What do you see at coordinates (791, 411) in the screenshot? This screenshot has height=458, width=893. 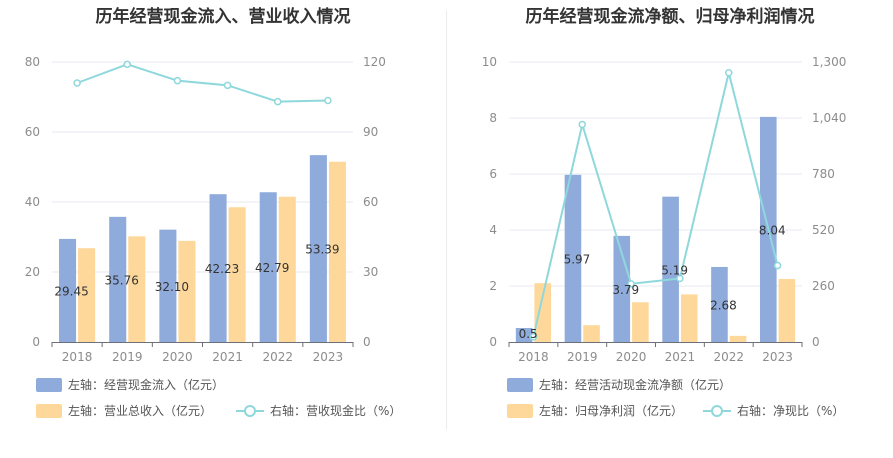 I see `legend-label: 右轴：净现比（%）` at bounding box center [791, 411].